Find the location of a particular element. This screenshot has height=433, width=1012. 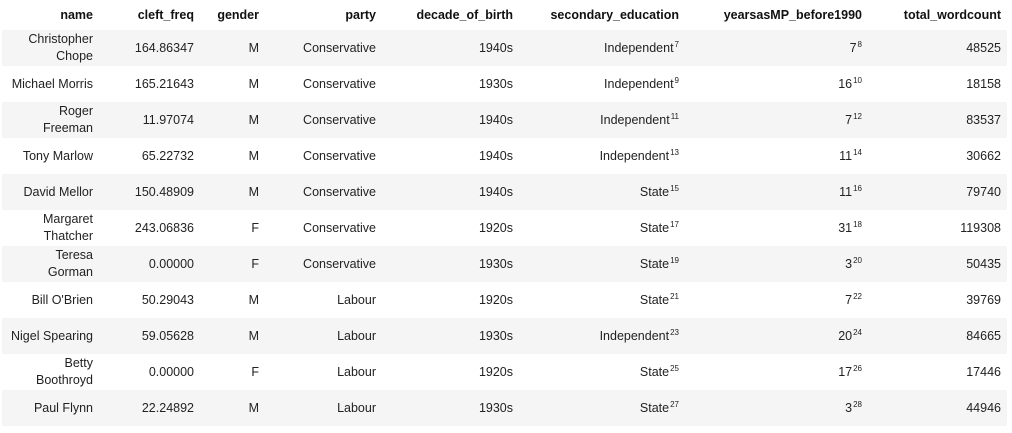

cell-cleft-freq: 59.05628 is located at coordinates (149, 336).